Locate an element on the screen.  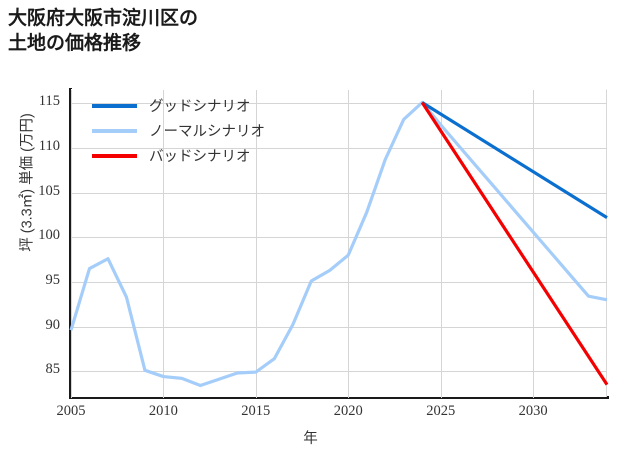
legend-item: バッドシナリオ is located at coordinates (197, 155).